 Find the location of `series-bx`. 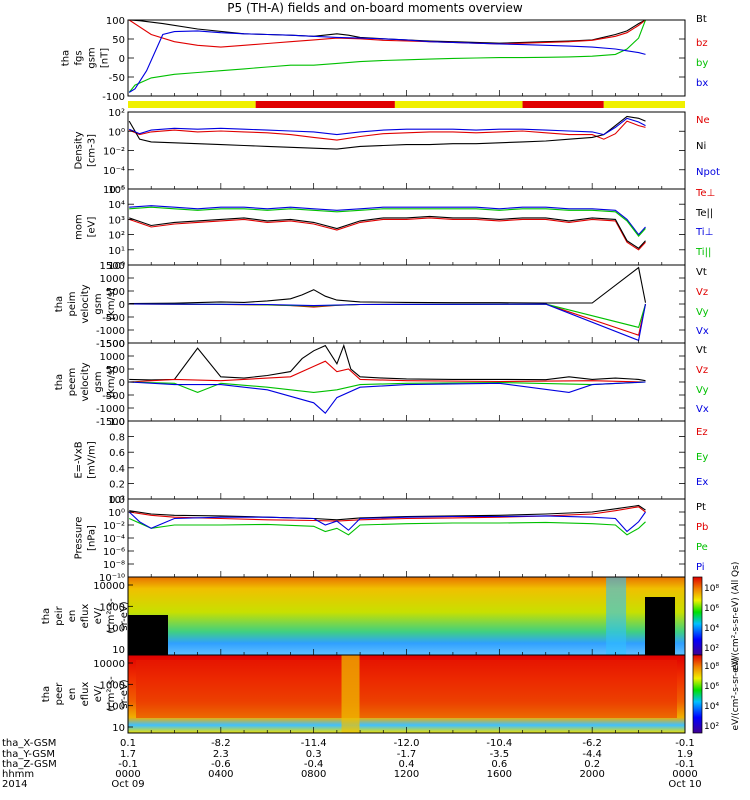

series-bx is located at coordinates (387, 61).